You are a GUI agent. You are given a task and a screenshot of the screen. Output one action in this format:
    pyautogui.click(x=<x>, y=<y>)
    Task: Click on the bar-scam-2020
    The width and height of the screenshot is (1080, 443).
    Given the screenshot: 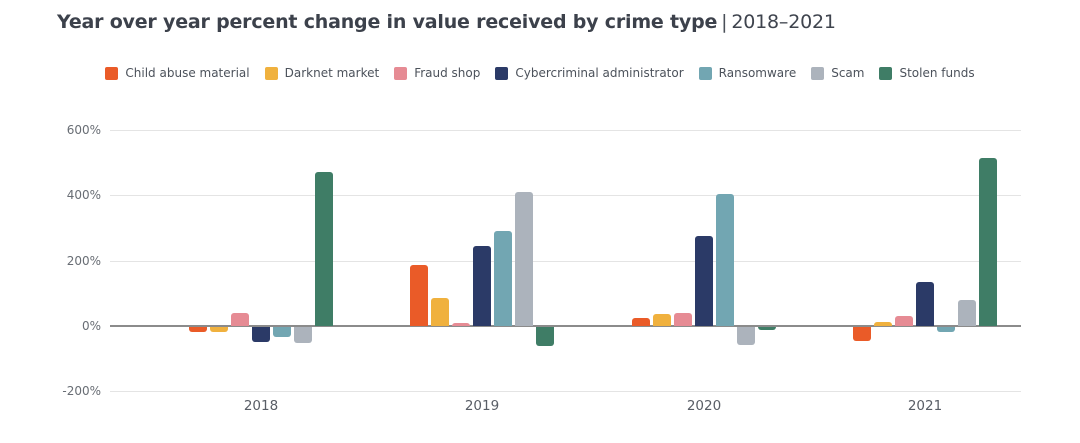 What is the action you would take?
    pyautogui.click(x=746, y=335)
    